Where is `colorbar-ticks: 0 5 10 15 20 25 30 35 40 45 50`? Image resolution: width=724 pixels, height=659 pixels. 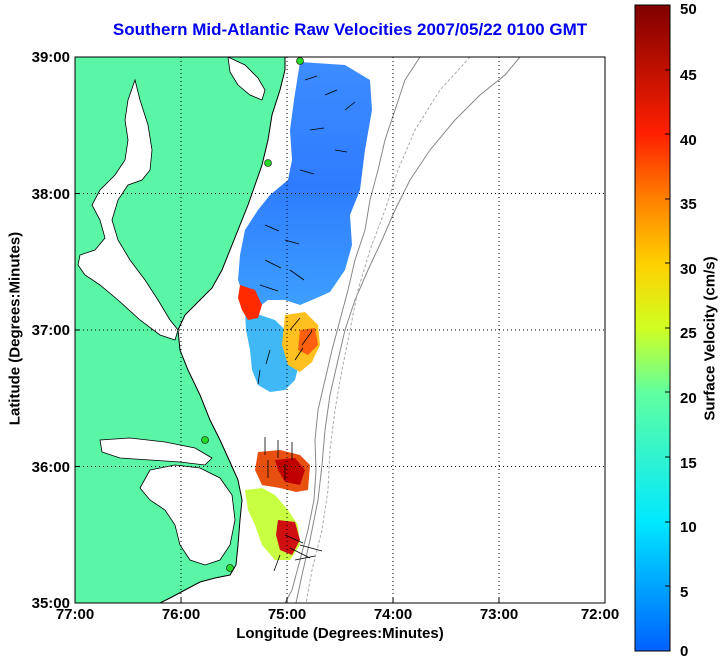
colorbar-ticks: 0 5 10 15 20 25 30 35 40 45 50 is located at coordinates (688, 330).